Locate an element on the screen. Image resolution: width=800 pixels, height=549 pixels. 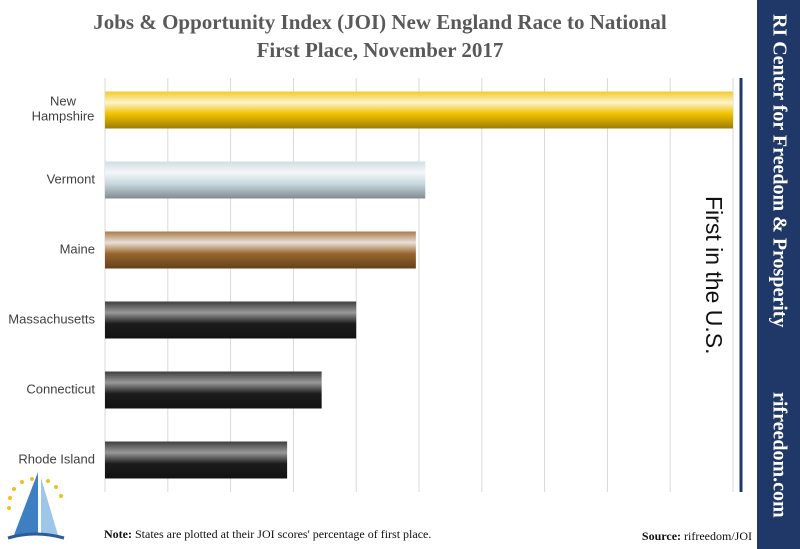
source: Source: rifreedom/JOI is located at coordinates (697, 536).